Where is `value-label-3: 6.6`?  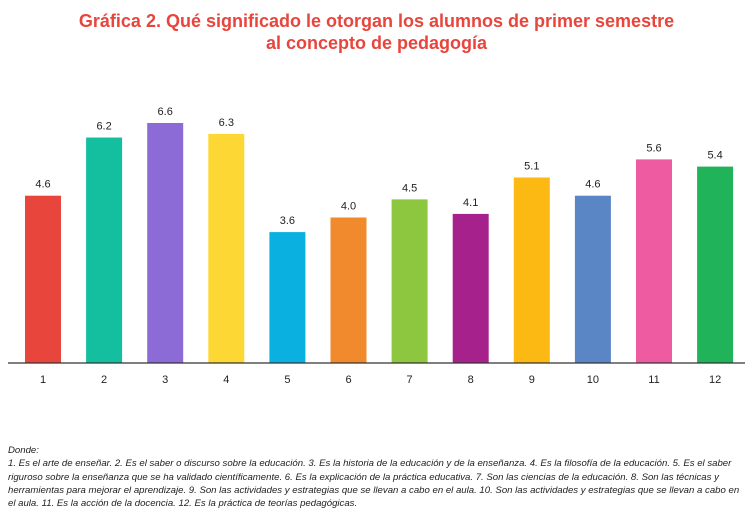 value-label-3: 6.6 is located at coordinates (165, 112).